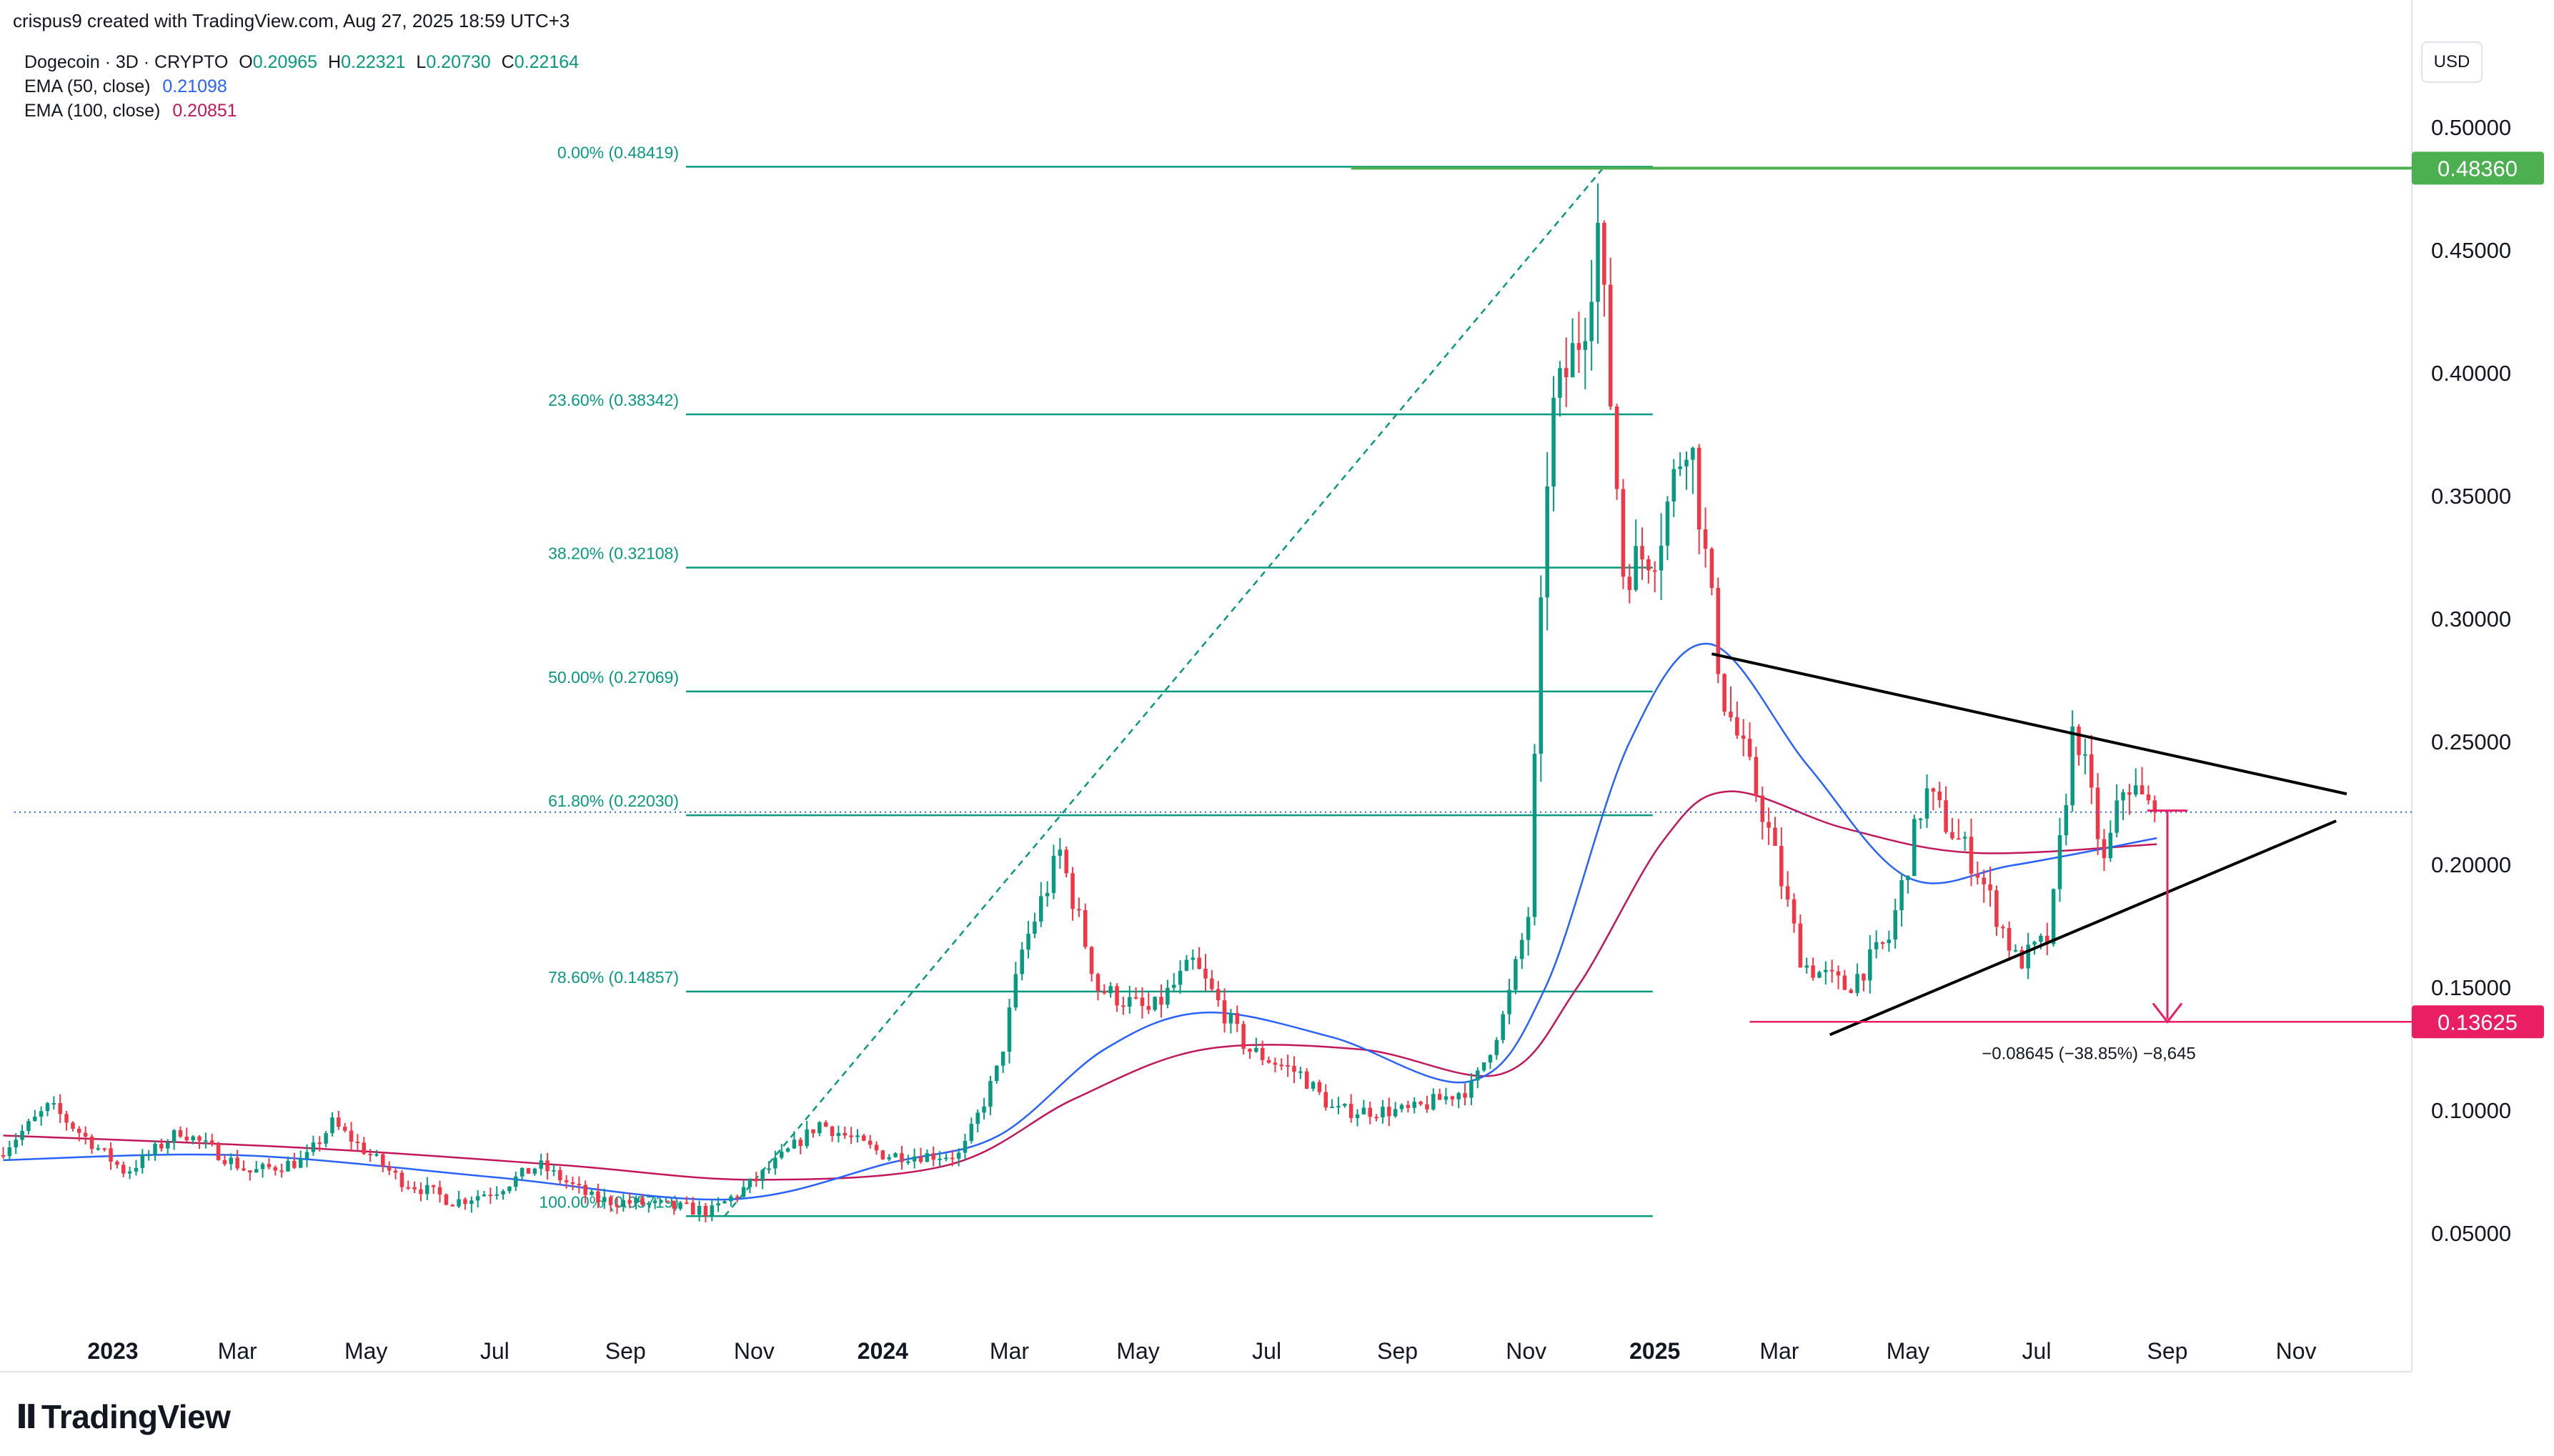 The width and height of the screenshot is (2554, 1456). What do you see at coordinates (373, 62) in the screenshot?
I see `ohlc-high-value: 0.22321` at bounding box center [373, 62].